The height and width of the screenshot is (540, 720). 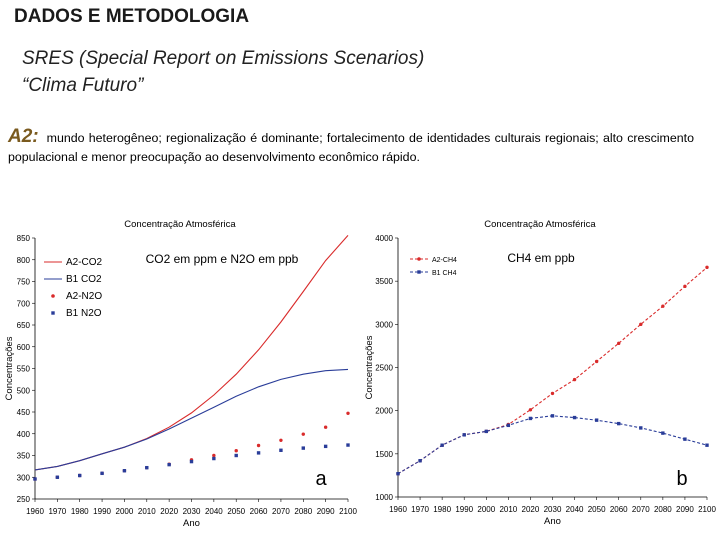 What do you see at coordinates (84, 279) in the screenshot?
I see `legend-label-b1-co2: B1 CO2` at bounding box center [84, 279].